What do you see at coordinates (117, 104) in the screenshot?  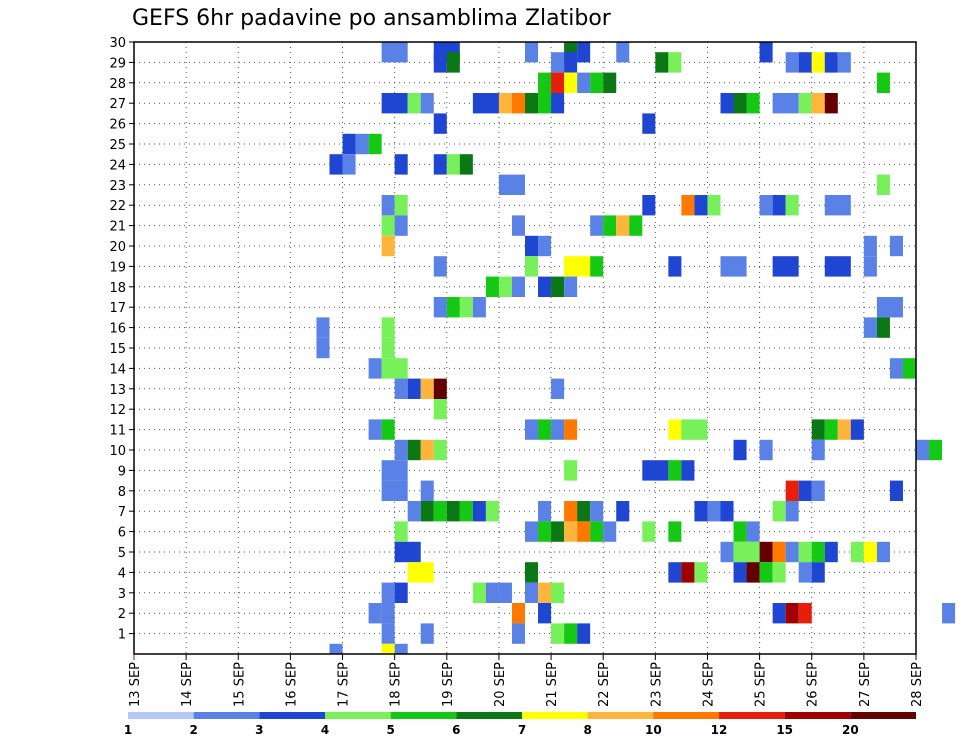 I see `y-tick-label: 27` at bounding box center [117, 104].